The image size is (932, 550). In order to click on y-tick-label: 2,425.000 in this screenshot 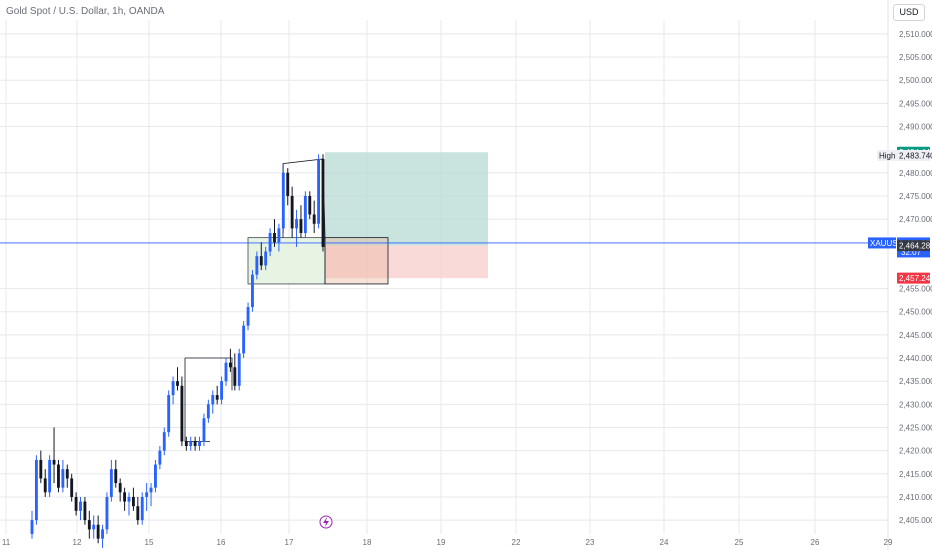, I will do `click(915, 427)`.